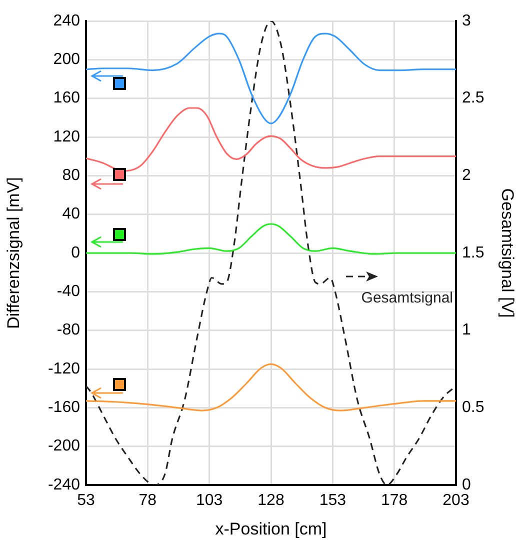 The image size is (521, 544). What do you see at coordinates (466, 21) in the screenshot?
I see `y2-tick-label: 3` at bounding box center [466, 21].